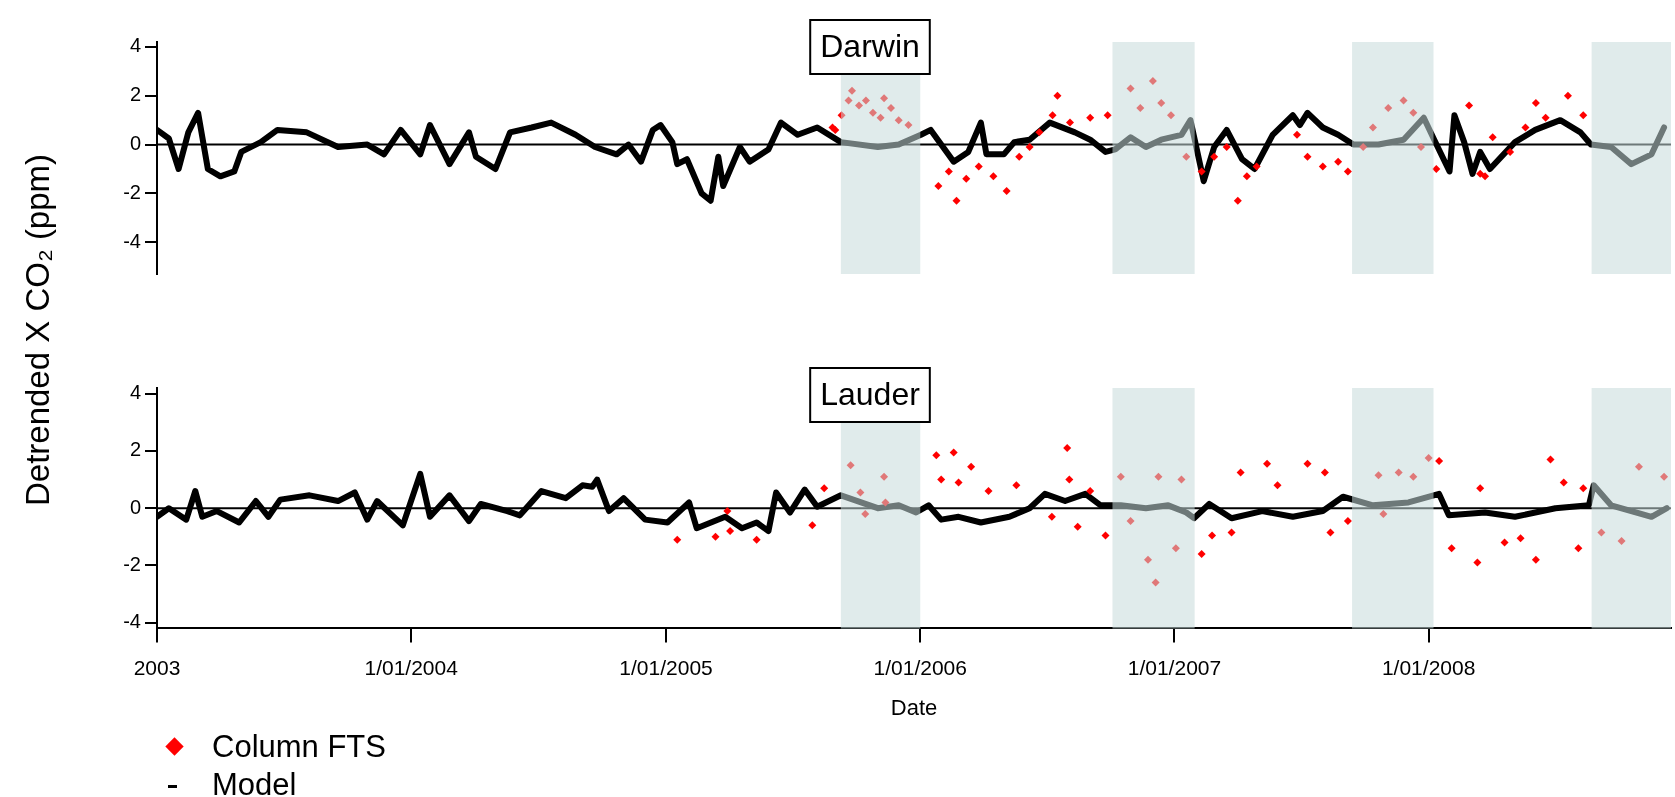  What do you see at coordinates (1174, 667) in the screenshot?
I see `x-tick-label: 1/01/2007` at bounding box center [1174, 667].